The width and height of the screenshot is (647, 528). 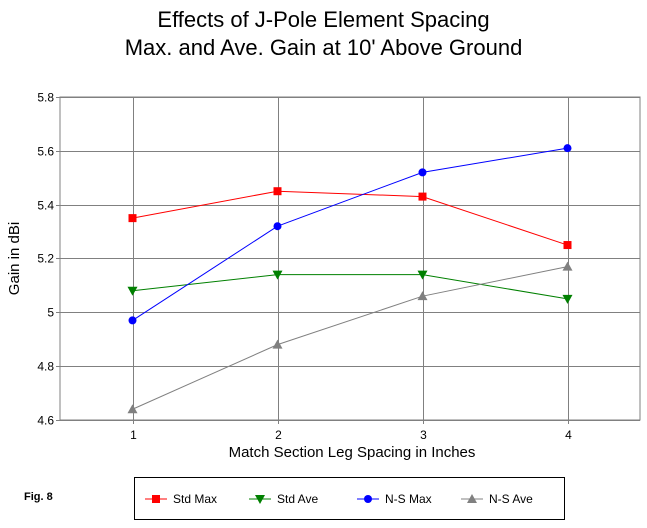 What do you see at coordinates (45, 421) in the screenshot?
I see `y-tick-label: 4.6` at bounding box center [45, 421].